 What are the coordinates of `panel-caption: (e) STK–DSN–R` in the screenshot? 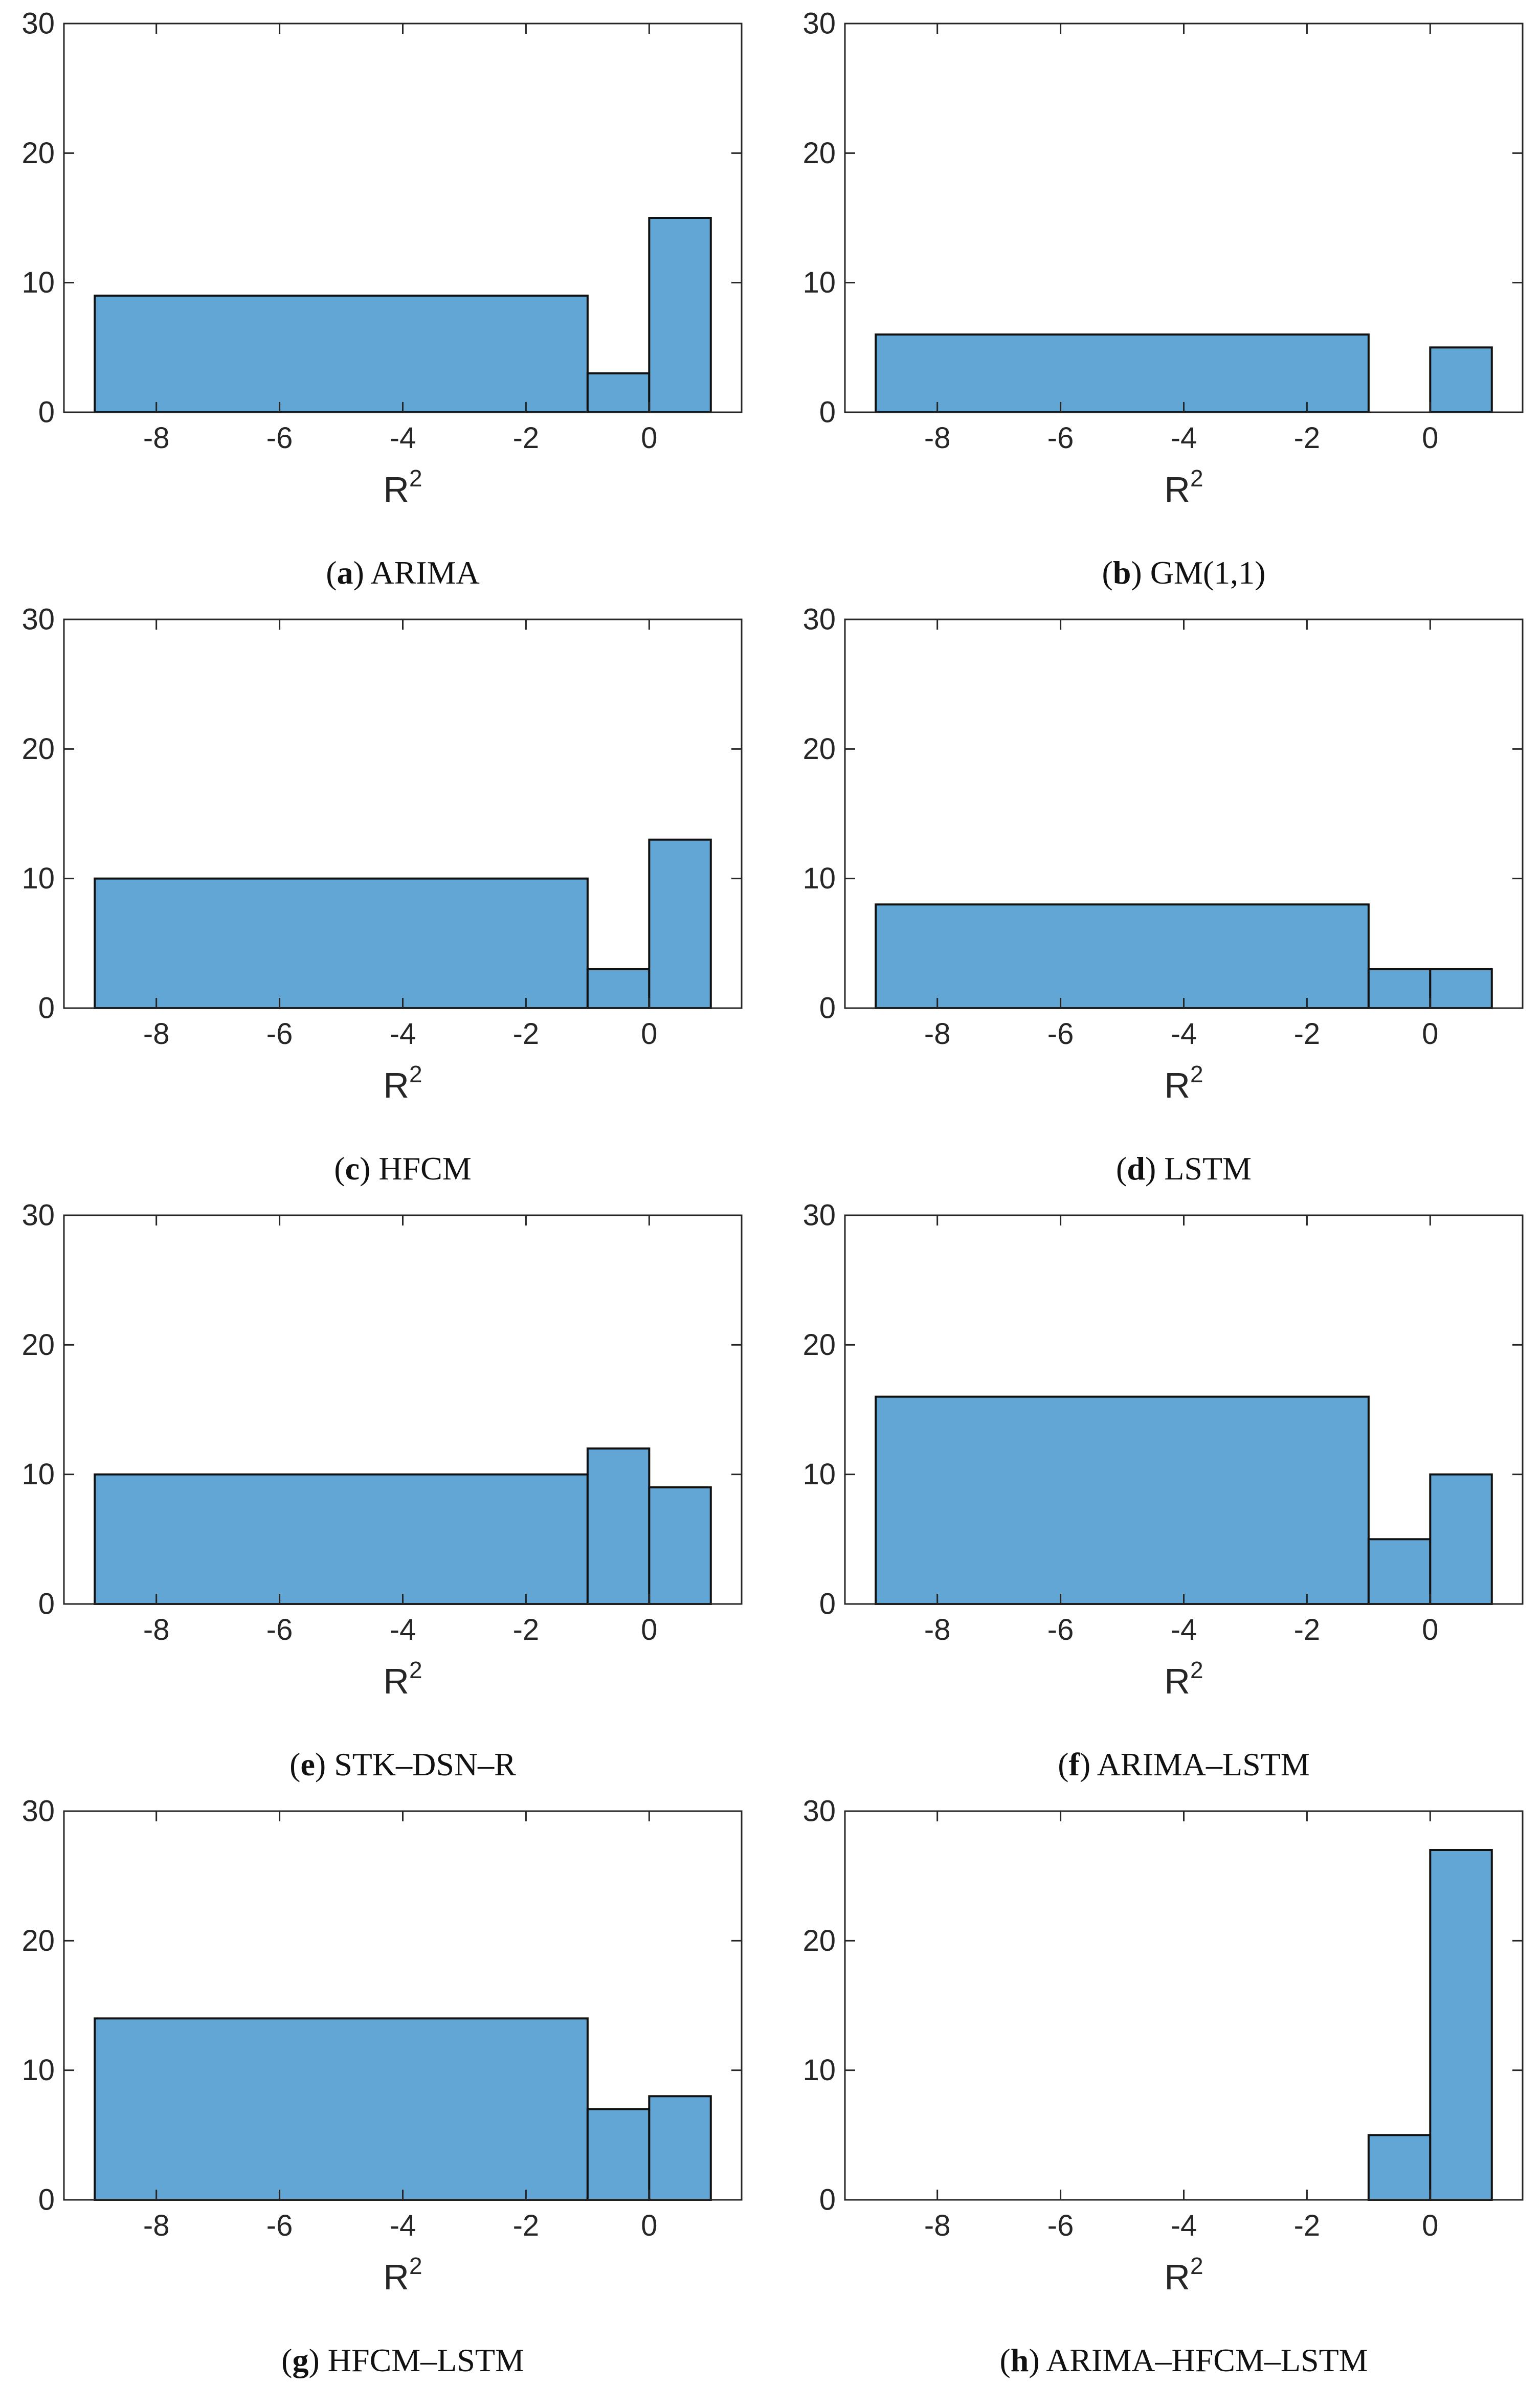 It's located at (403, 1764).